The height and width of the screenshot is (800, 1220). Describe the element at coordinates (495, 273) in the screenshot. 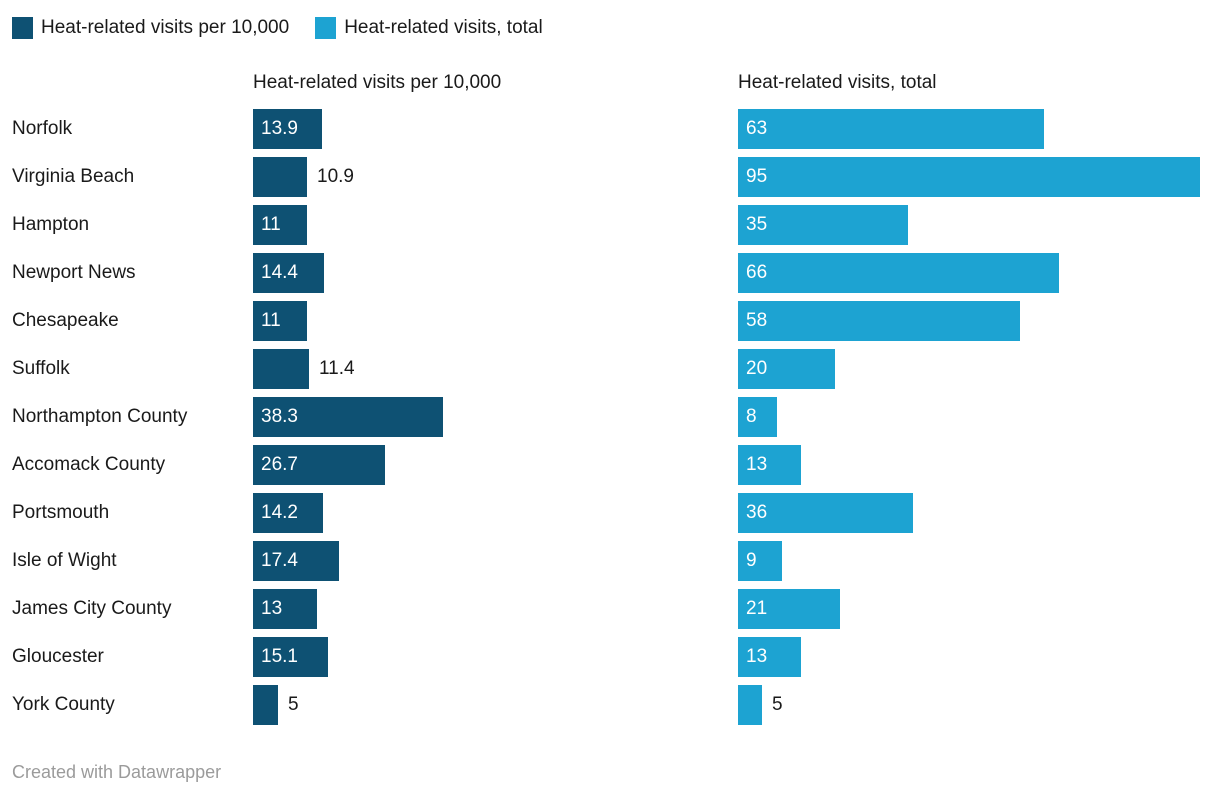

I see `bar-cell-per10k: 14.4` at that location.